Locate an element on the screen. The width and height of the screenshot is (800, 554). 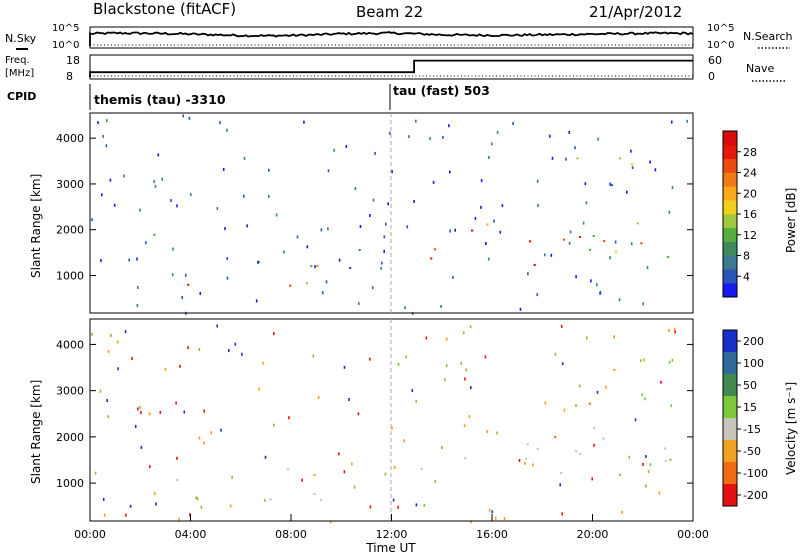
x-axis-label: Time UT is located at coordinates (390, 547).